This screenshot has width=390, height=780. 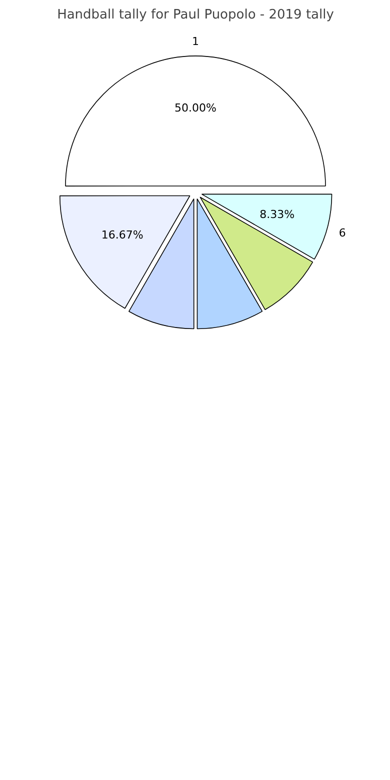 What do you see at coordinates (122, 235) in the screenshot?
I see `data-label: 16.67%` at bounding box center [122, 235].